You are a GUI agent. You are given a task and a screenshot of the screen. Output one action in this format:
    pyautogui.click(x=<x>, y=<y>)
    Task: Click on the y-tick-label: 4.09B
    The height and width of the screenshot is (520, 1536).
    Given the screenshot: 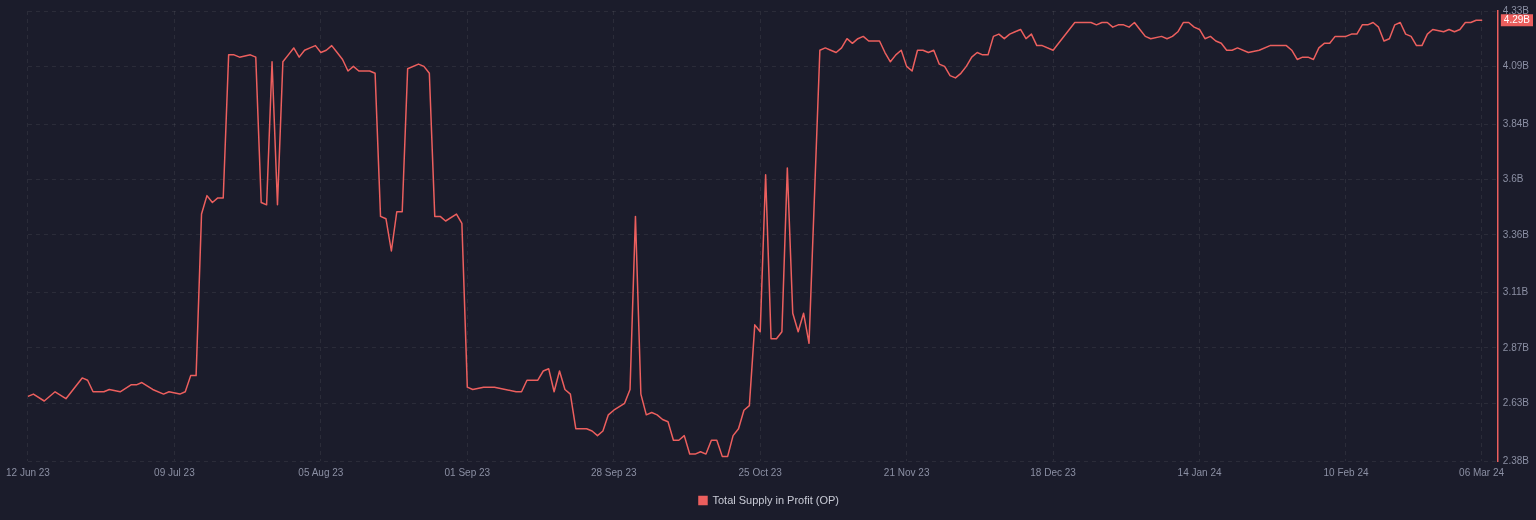 What is the action you would take?
    pyautogui.click(x=1516, y=66)
    